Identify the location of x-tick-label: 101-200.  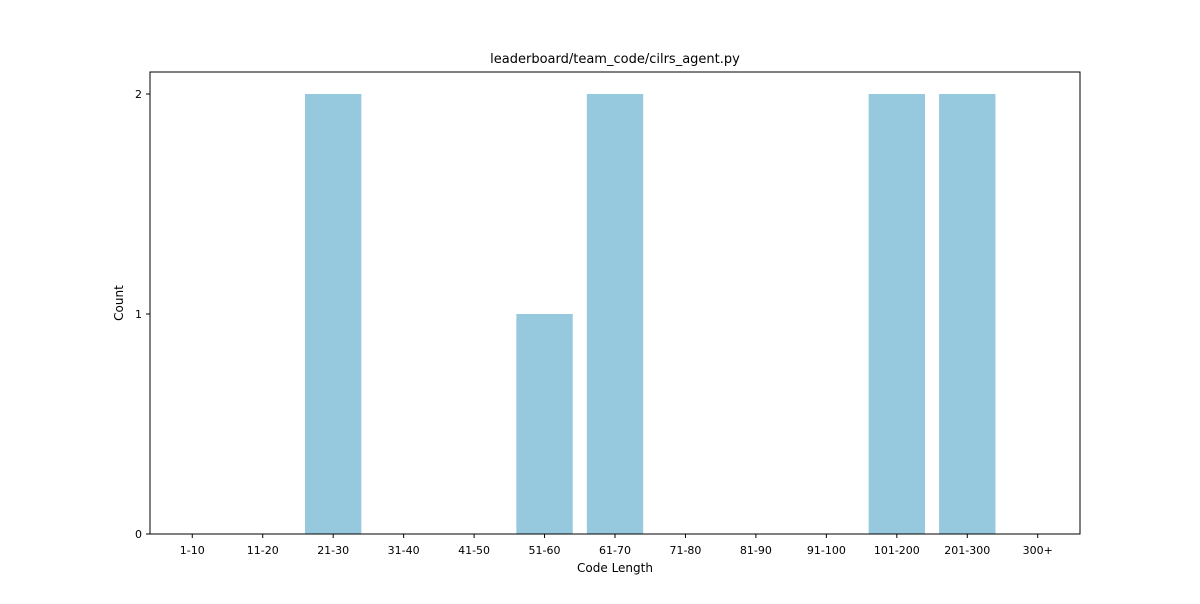
(897, 550).